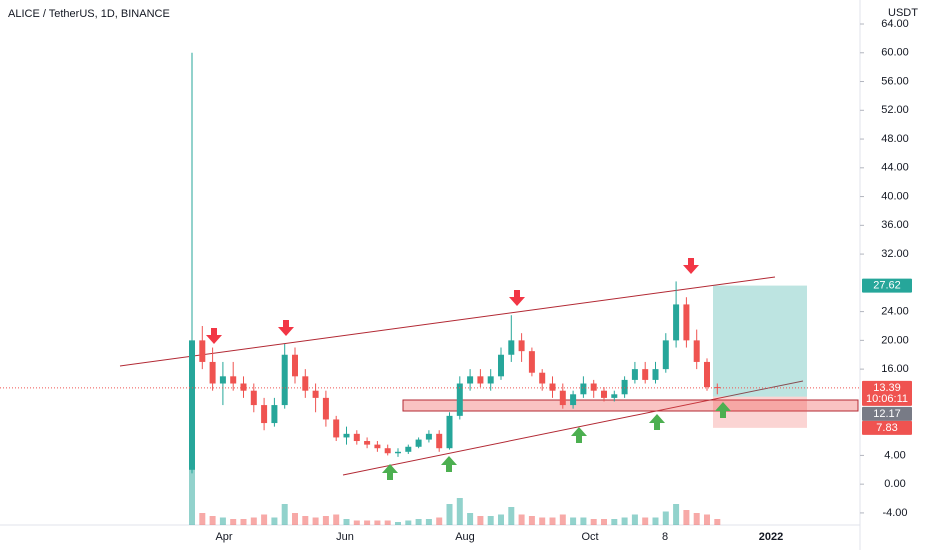 The image size is (932, 550). What do you see at coordinates (895, 196) in the screenshot?
I see `y-tick-label: 40.00` at bounding box center [895, 196].